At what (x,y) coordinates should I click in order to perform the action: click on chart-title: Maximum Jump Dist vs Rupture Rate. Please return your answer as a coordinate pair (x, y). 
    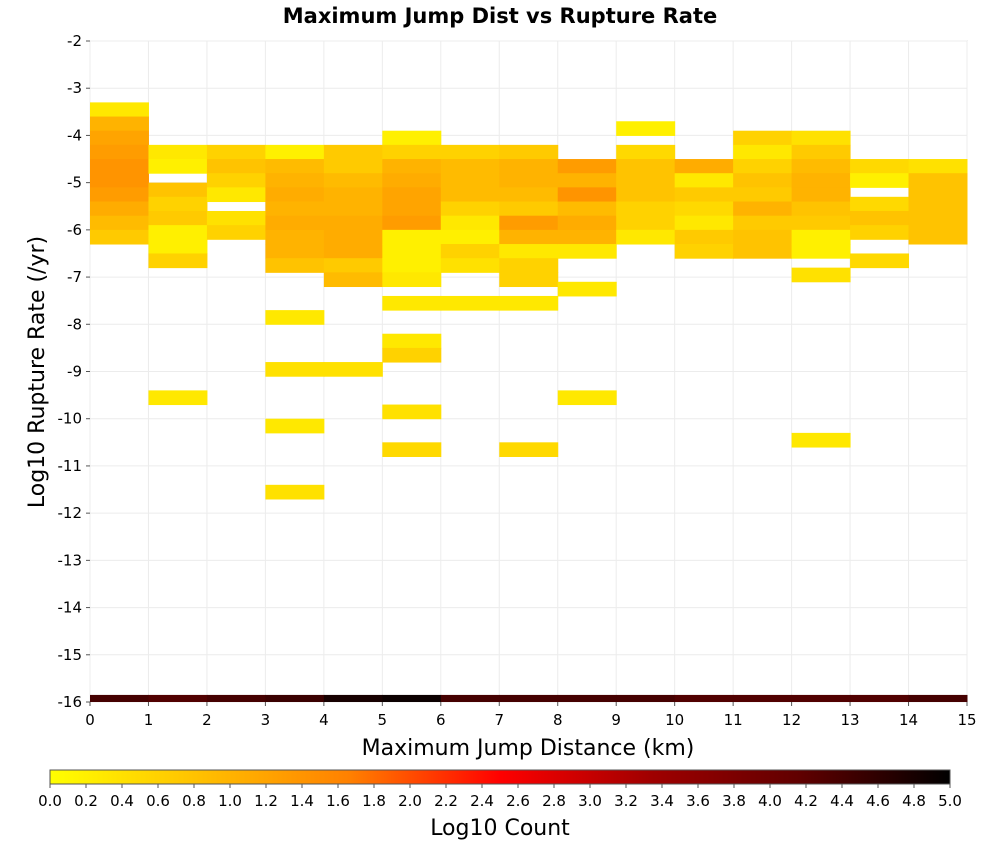
    Looking at the image, I should click on (500, 16).